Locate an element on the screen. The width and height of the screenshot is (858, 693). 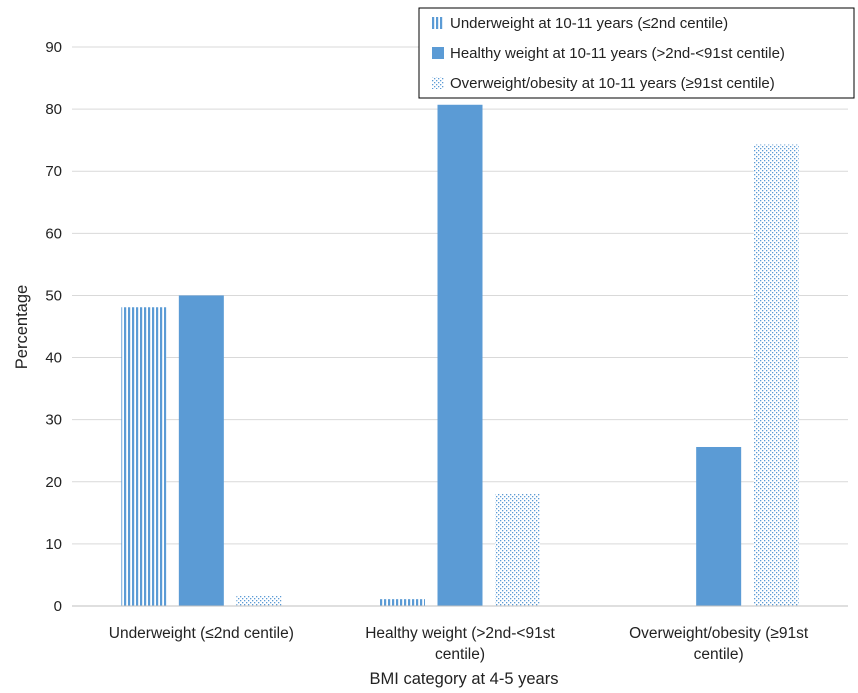
y-tick-label: 80 is located at coordinates (53, 109).